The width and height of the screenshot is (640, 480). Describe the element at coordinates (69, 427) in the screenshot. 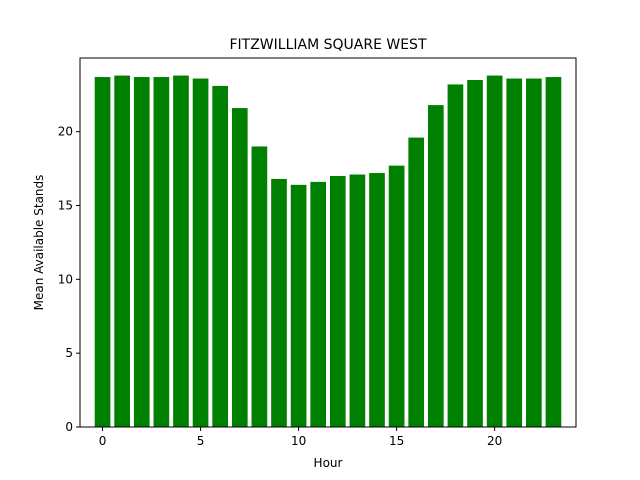

I see `y-tick-label: 0` at that location.